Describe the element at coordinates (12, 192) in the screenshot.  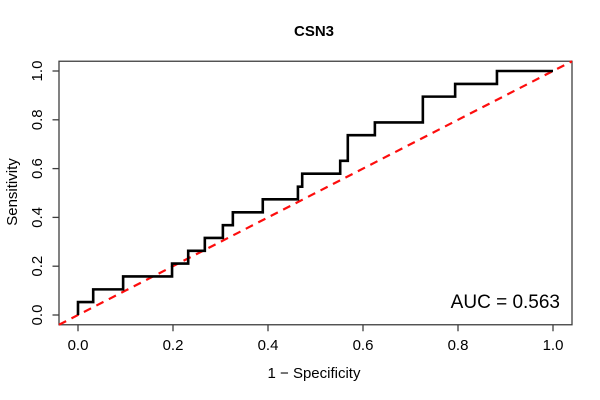
I see `y-axis-label: Sensitivity` at that location.